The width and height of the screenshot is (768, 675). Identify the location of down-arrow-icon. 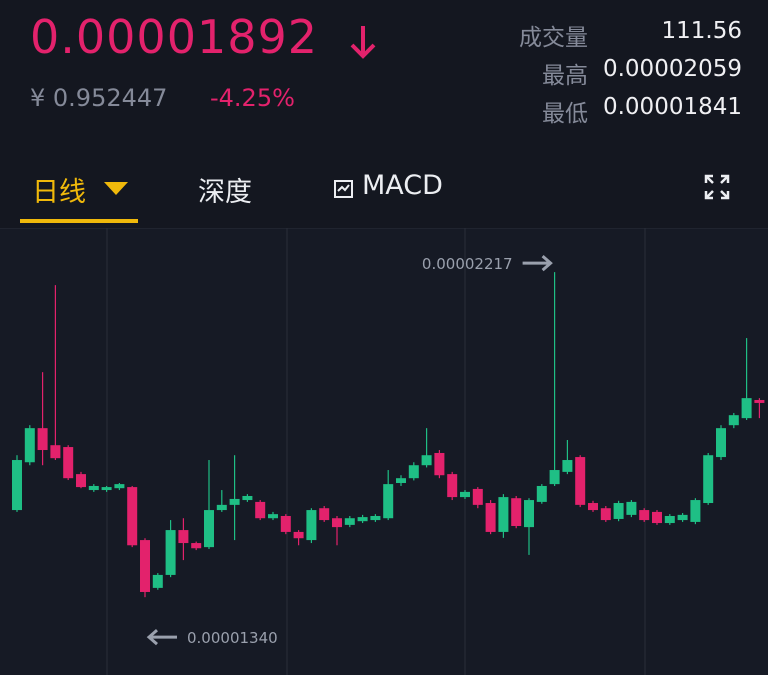
(363, 42).